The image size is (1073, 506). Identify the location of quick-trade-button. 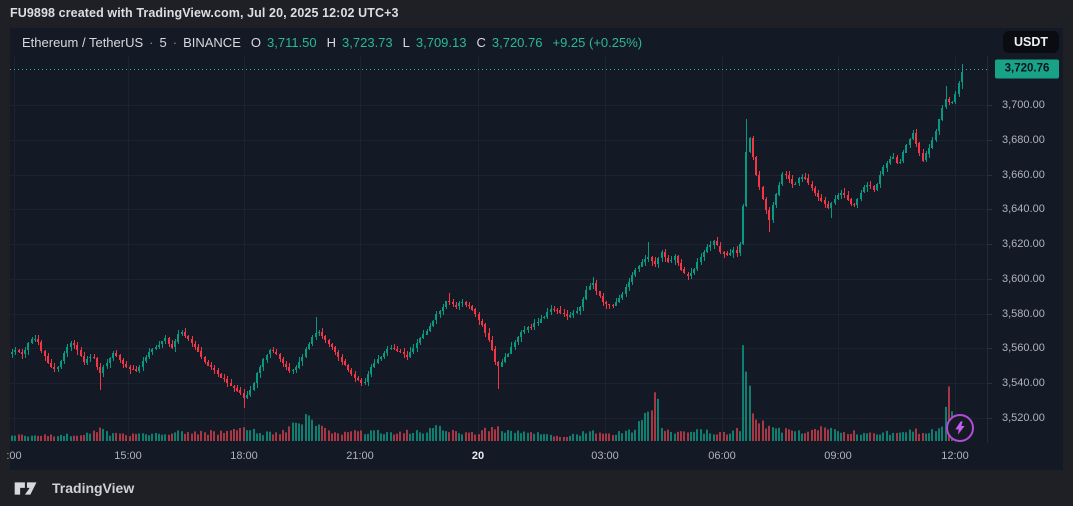
(960, 428).